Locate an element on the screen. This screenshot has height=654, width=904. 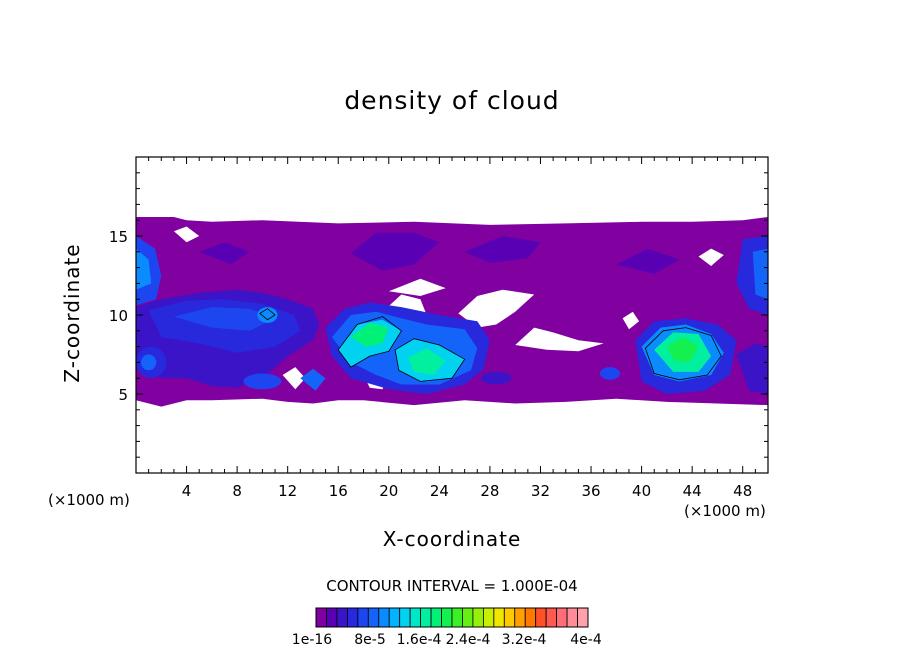
y-tick-label: 15 is located at coordinates (118, 237).